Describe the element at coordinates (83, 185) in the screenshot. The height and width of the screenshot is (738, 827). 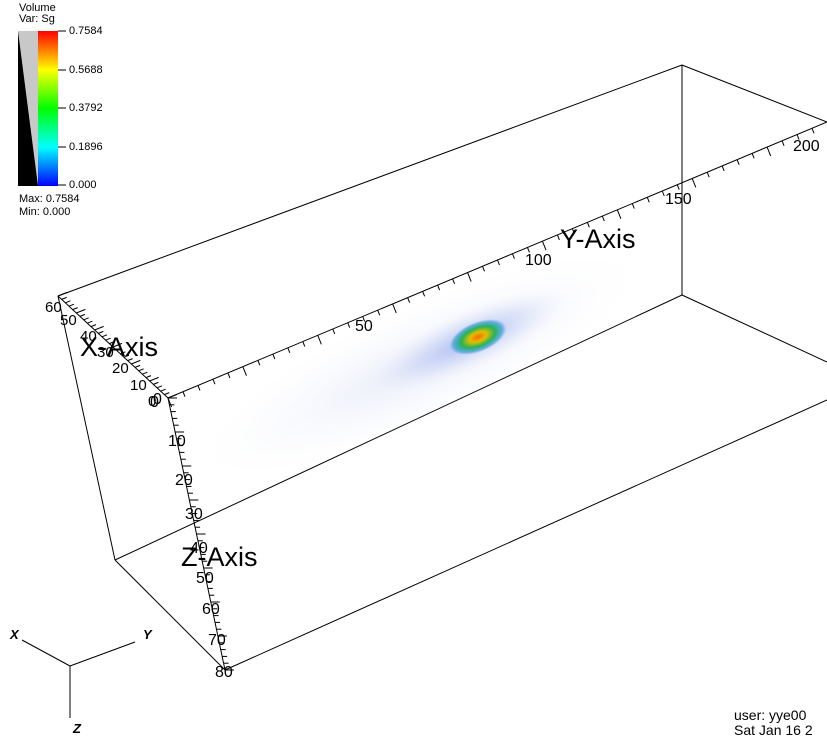
I see `colorbar-tick-label: 0.000` at that location.